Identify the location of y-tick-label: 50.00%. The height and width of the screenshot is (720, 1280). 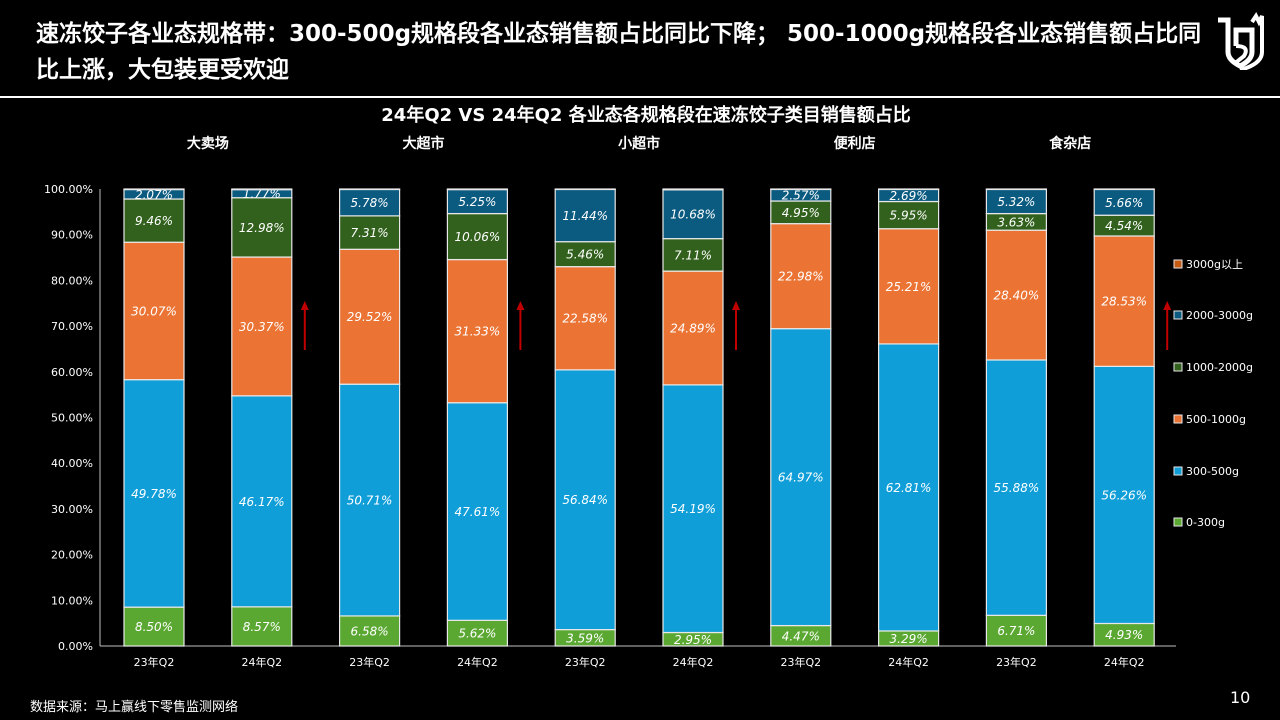
(72, 418).